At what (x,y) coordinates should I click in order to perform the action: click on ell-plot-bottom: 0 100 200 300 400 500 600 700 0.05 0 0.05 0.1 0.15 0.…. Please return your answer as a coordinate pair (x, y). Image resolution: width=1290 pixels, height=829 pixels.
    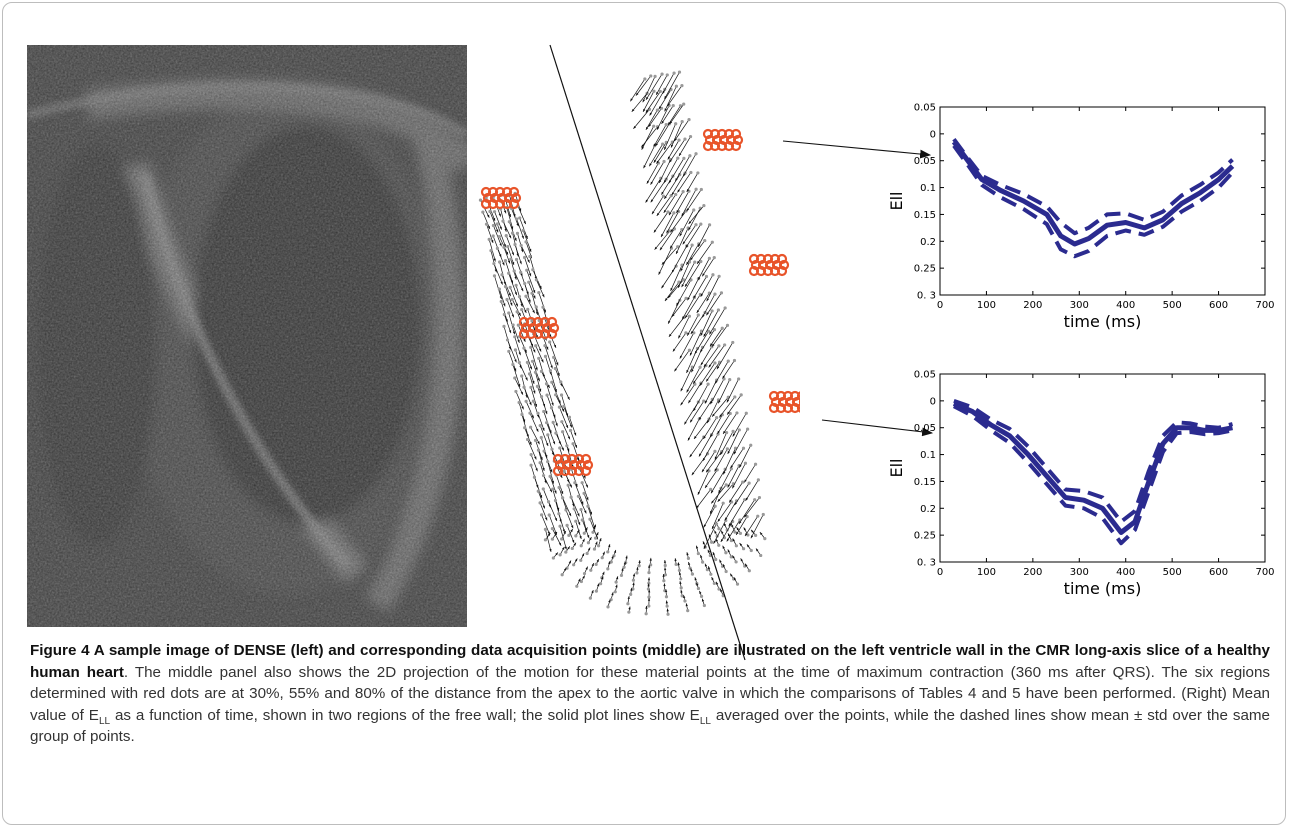
    Looking at the image, I should click on (1081, 484).